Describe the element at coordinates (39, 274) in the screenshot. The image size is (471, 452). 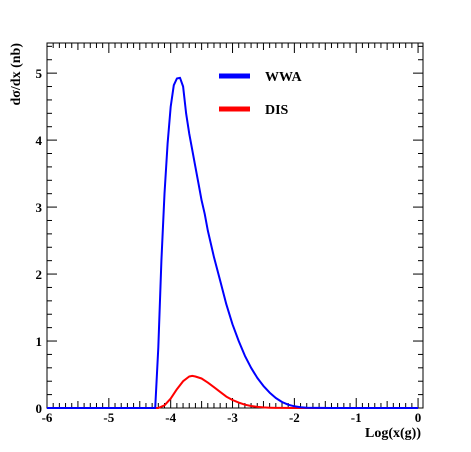
I see `y-tick-label: 2` at that location.